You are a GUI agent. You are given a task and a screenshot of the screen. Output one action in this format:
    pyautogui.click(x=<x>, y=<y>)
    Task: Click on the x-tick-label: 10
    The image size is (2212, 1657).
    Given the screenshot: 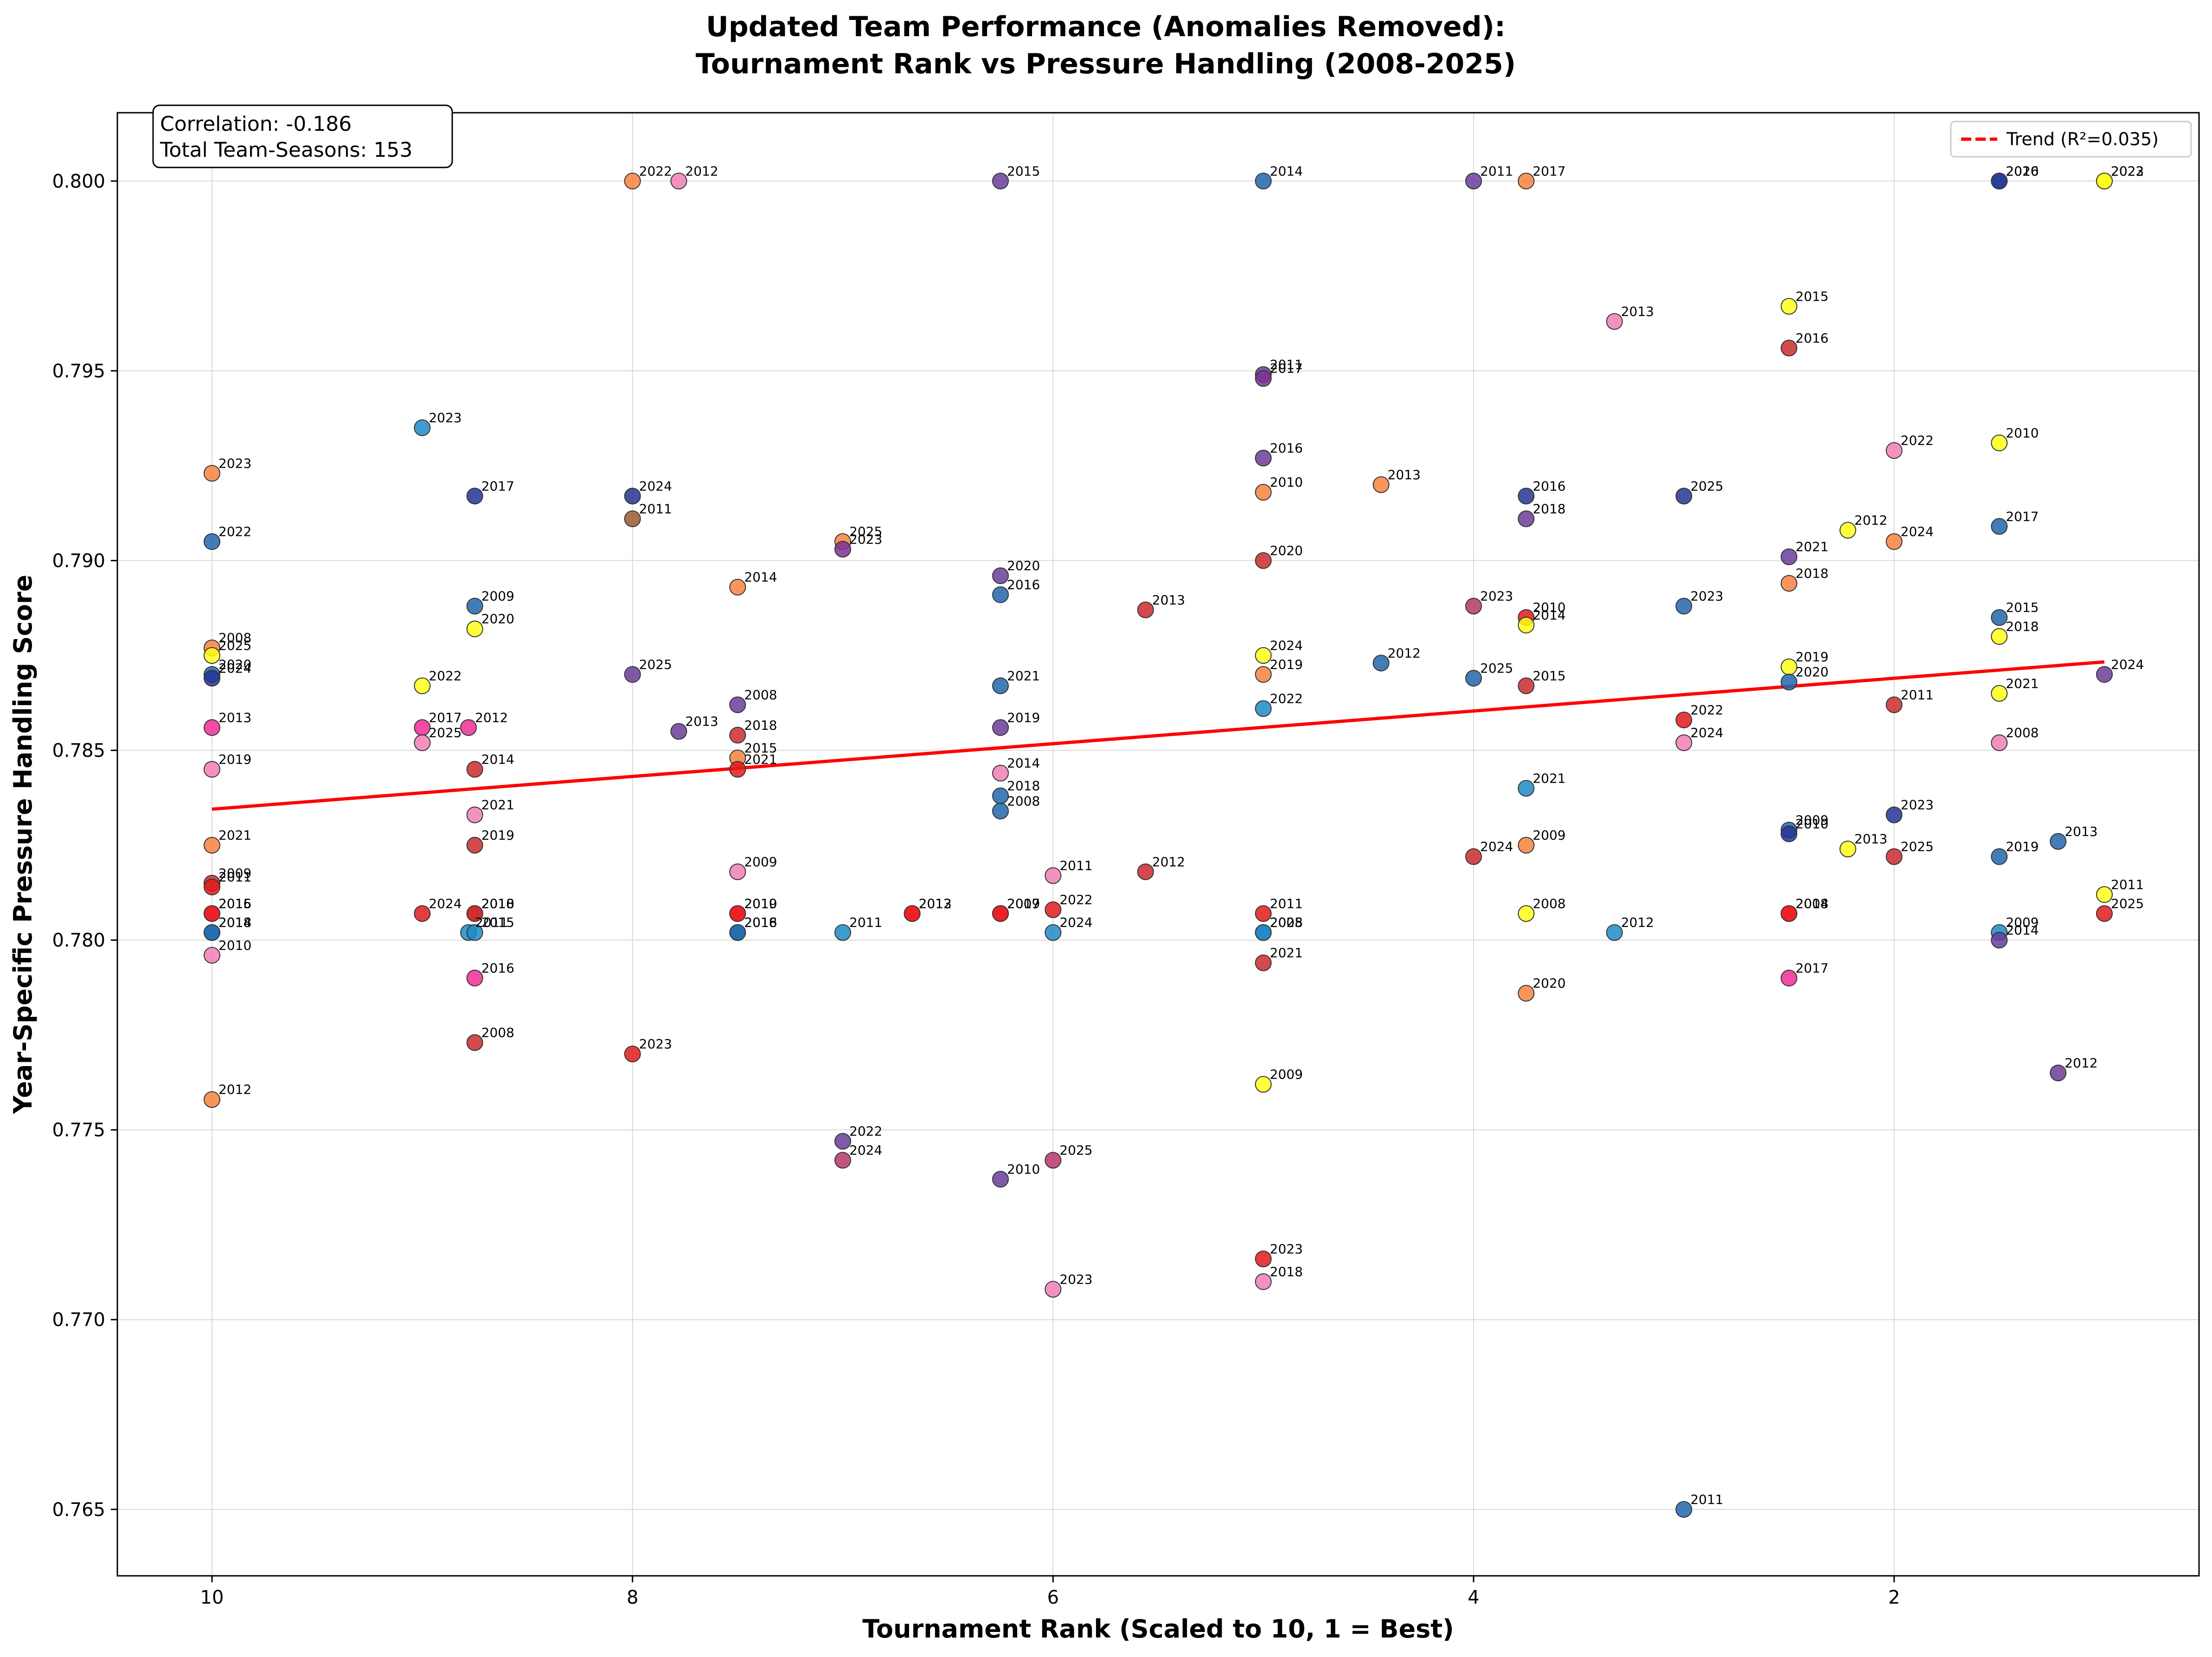 What is the action you would take?
    pyautogui.click(x=212, y=1598)
    